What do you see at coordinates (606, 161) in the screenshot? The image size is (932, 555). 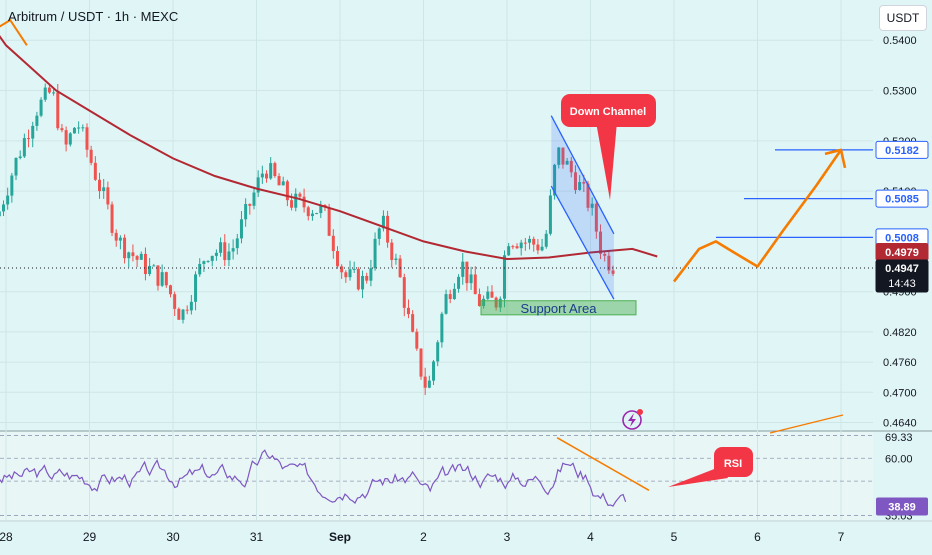 I see `callout-pointer` at bounding box center [606, 161].